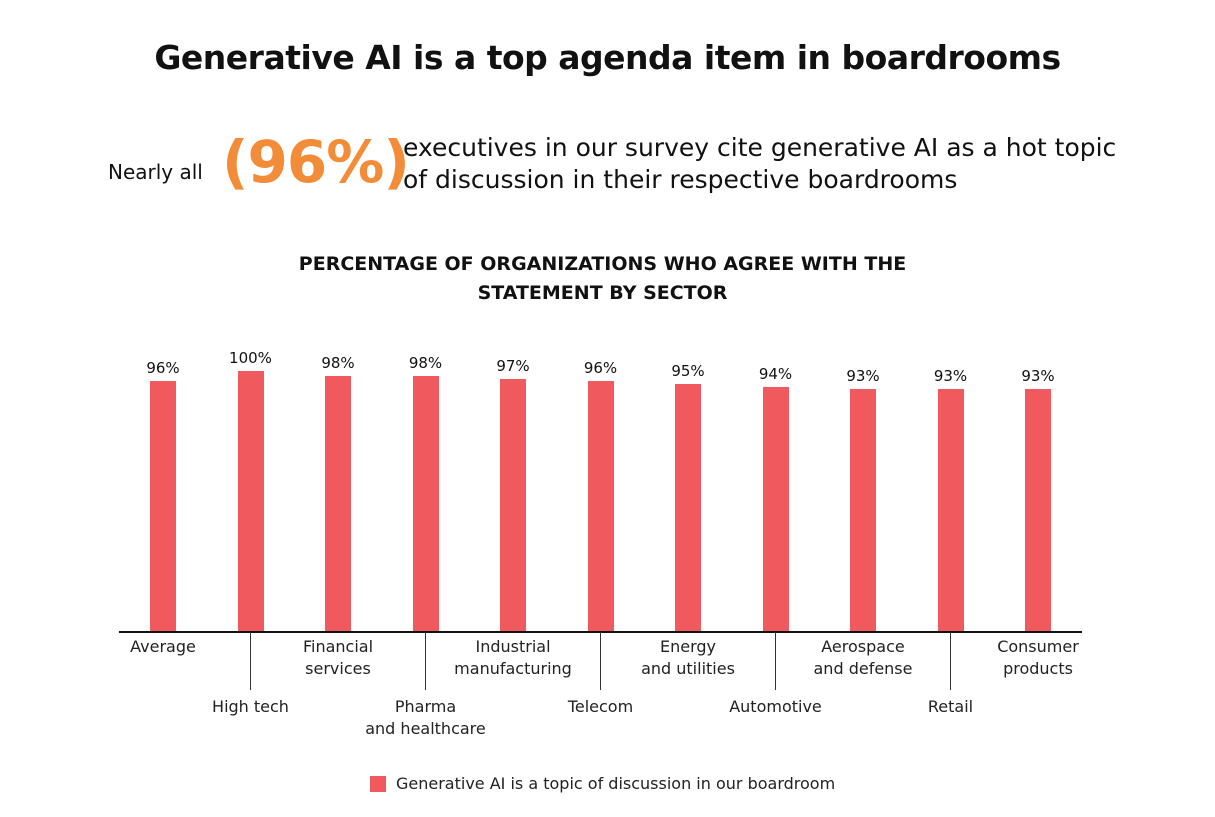 This screenshot has height=817, width=1215. Describe the element at coordinates (513, 365) in the screenshot. I see `value-label: 97%` at that location.